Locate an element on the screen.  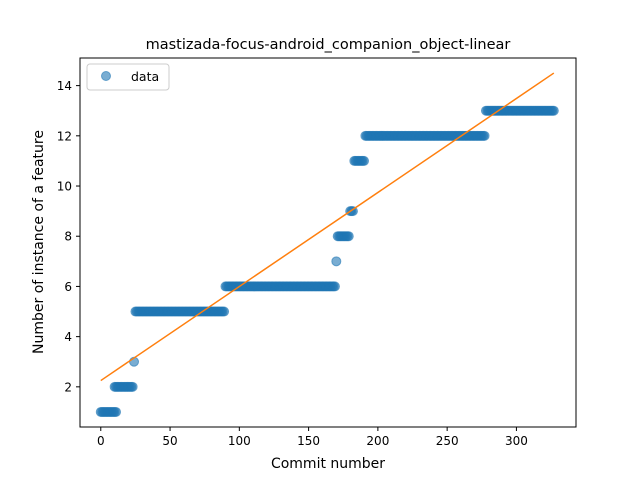
legend-label-data: data is located at coordinates (145, 76).